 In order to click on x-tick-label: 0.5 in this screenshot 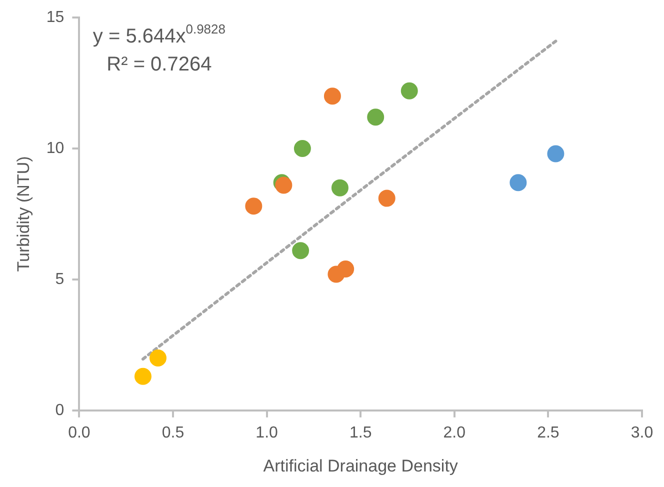, I will do `click(173, 433)`.